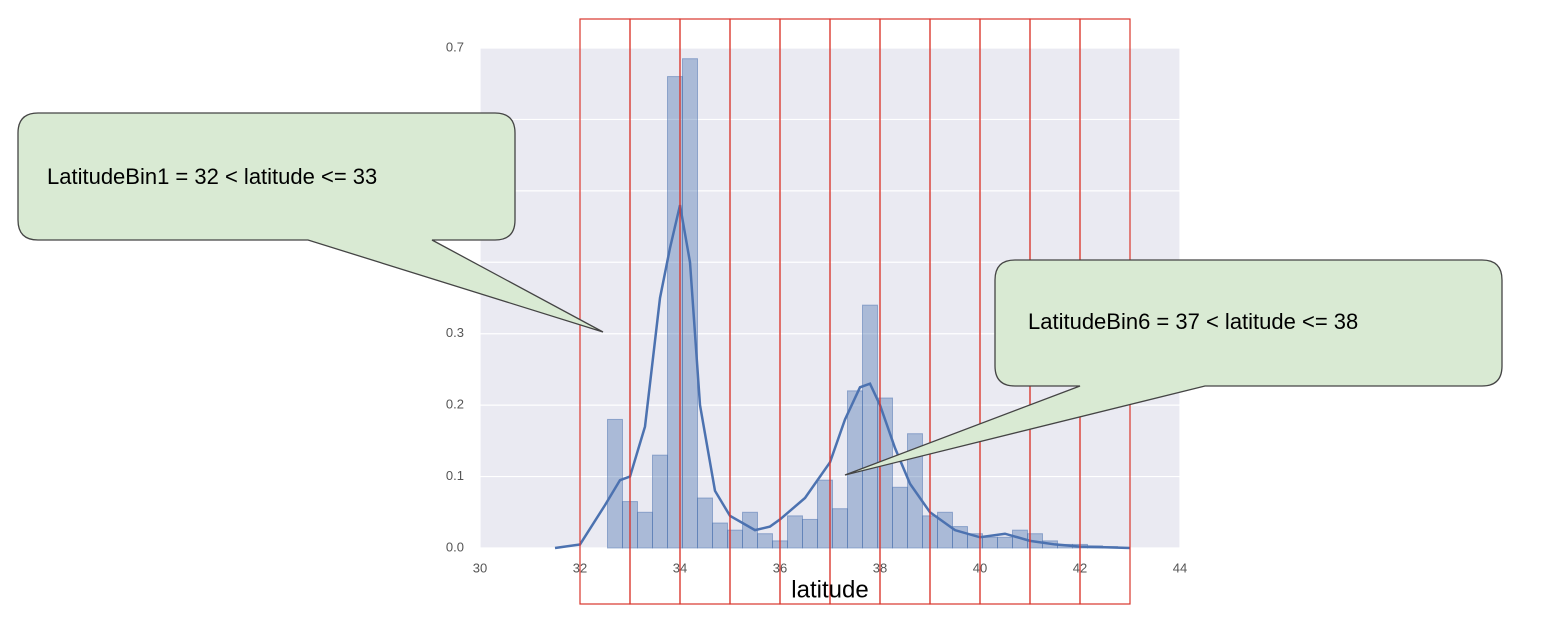  What do you see at coordinates (1180, 567) in the screenshot?
I see `x-tick-label: 44` at bounding box center [1180, 567].